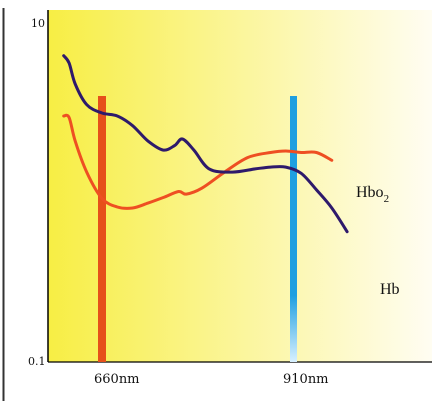 Image resolution: width=432 pixels, height=401 pixels. I want to click on series-label-hb: Hb, so click(390, 289).